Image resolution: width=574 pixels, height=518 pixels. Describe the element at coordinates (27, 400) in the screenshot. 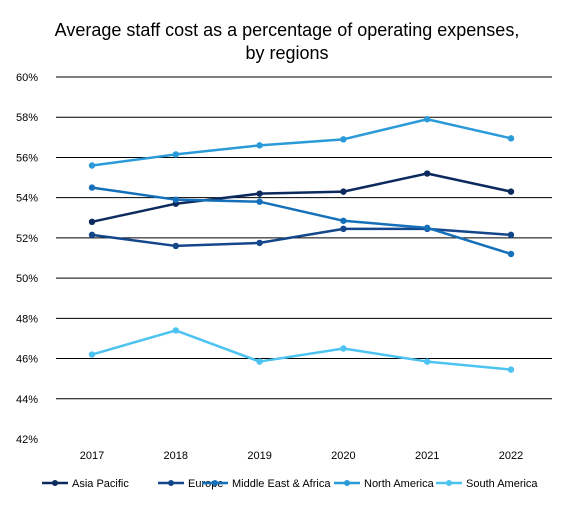

I see `y-tick-label: 44%` at that location.